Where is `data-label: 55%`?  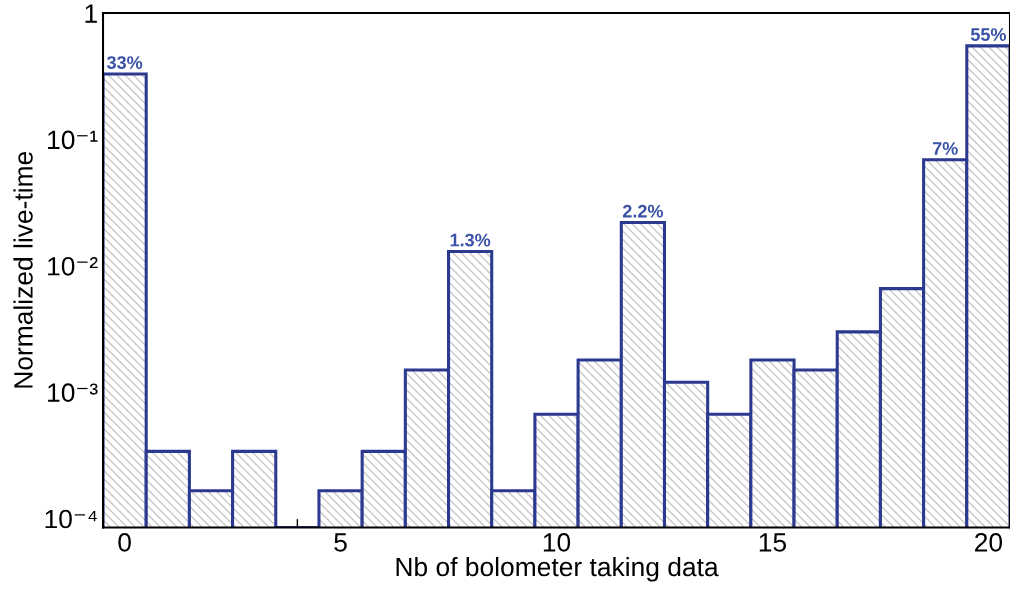 data-label: 55% is located at coordinates (988, 34).